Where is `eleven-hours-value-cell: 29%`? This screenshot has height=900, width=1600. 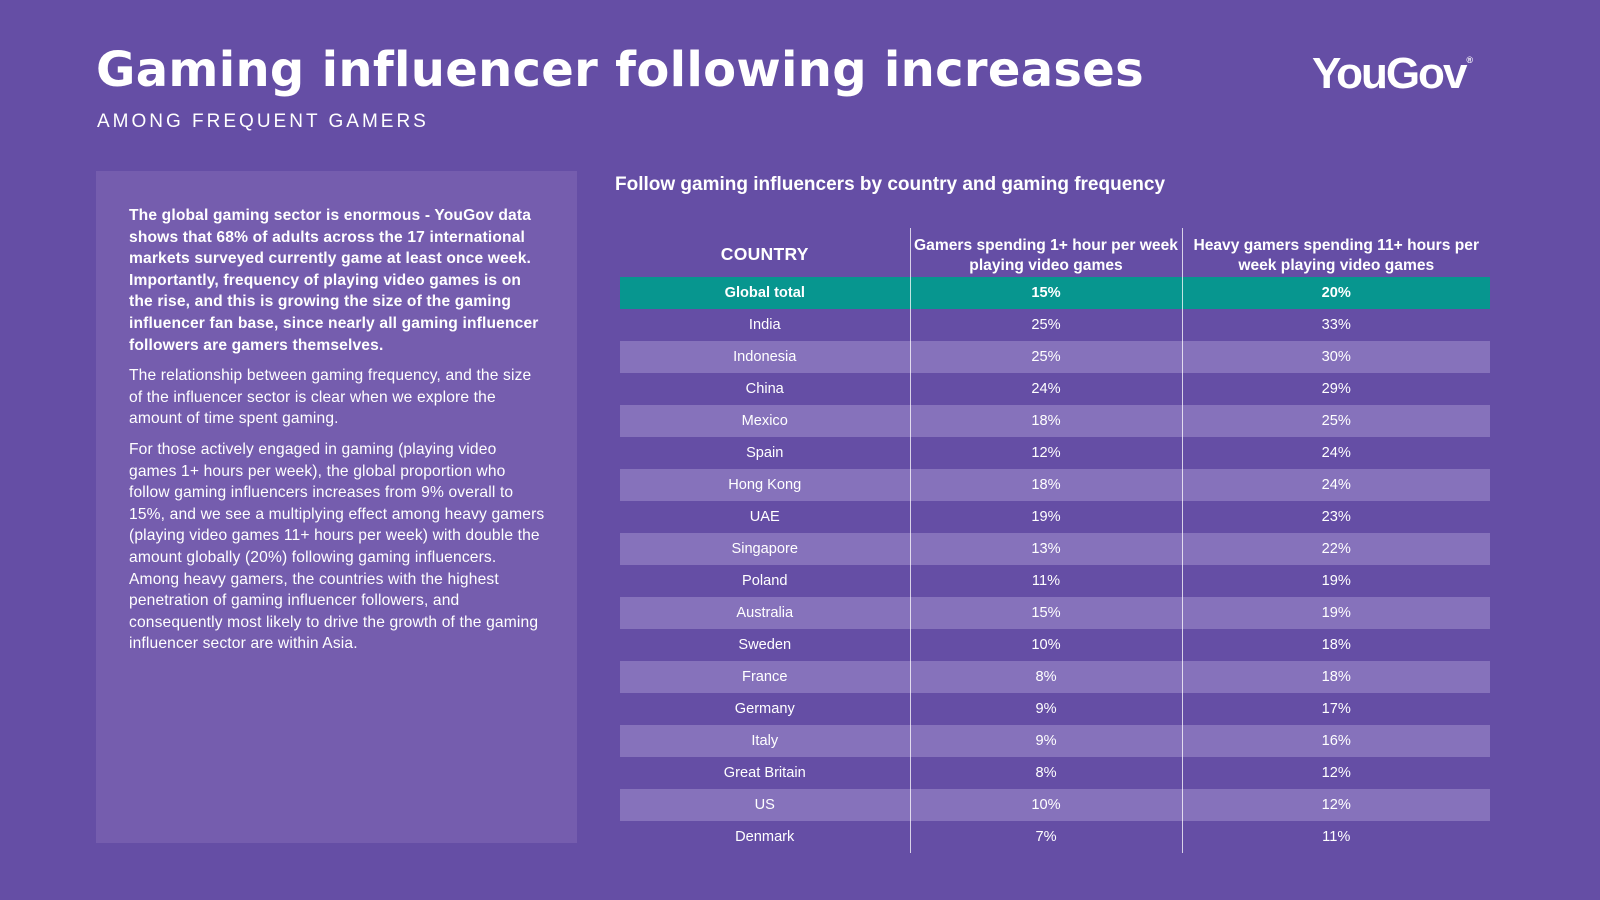
eleven-hours-value-cell: 29% is located at coordinates (1335, 389).